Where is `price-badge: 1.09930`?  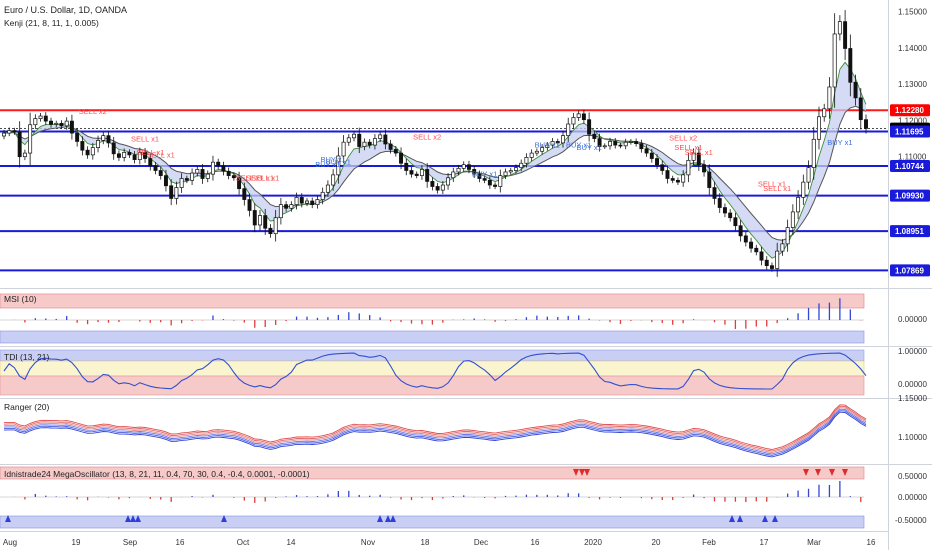
price-badge: 1.09930 is located at coordinates (910, 195).